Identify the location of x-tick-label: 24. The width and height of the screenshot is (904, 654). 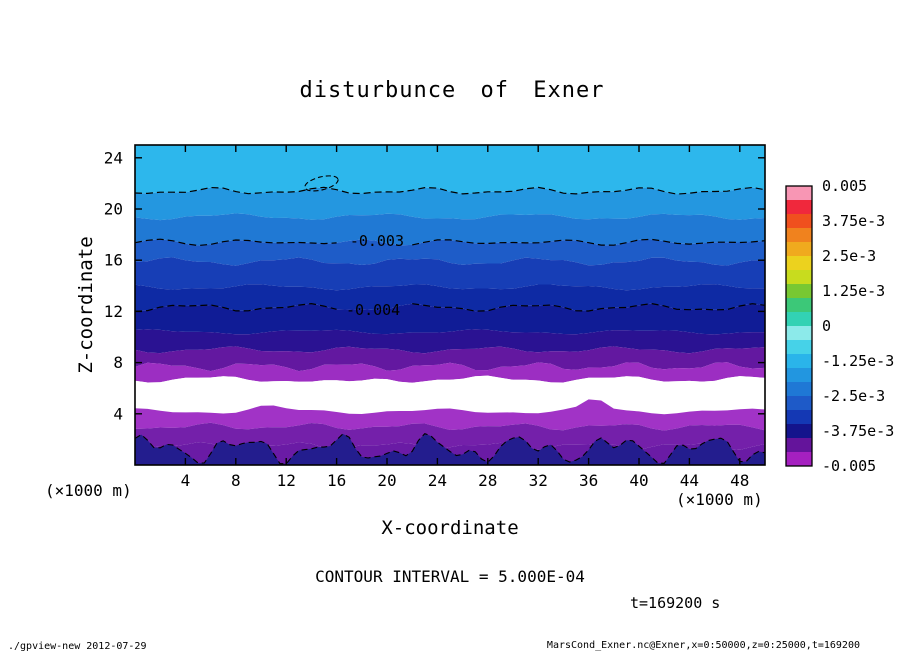
(437, 480).